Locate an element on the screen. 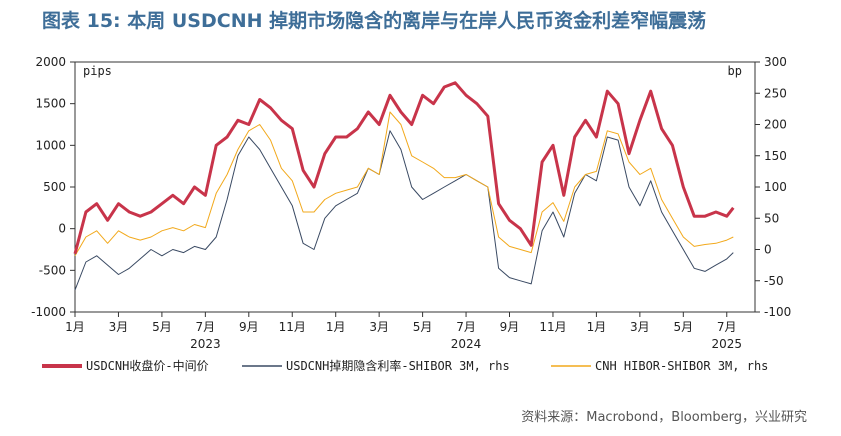 This screenshot has width=841, height=436. left-tick-label: 1000 is located at coordinates (50, 145).